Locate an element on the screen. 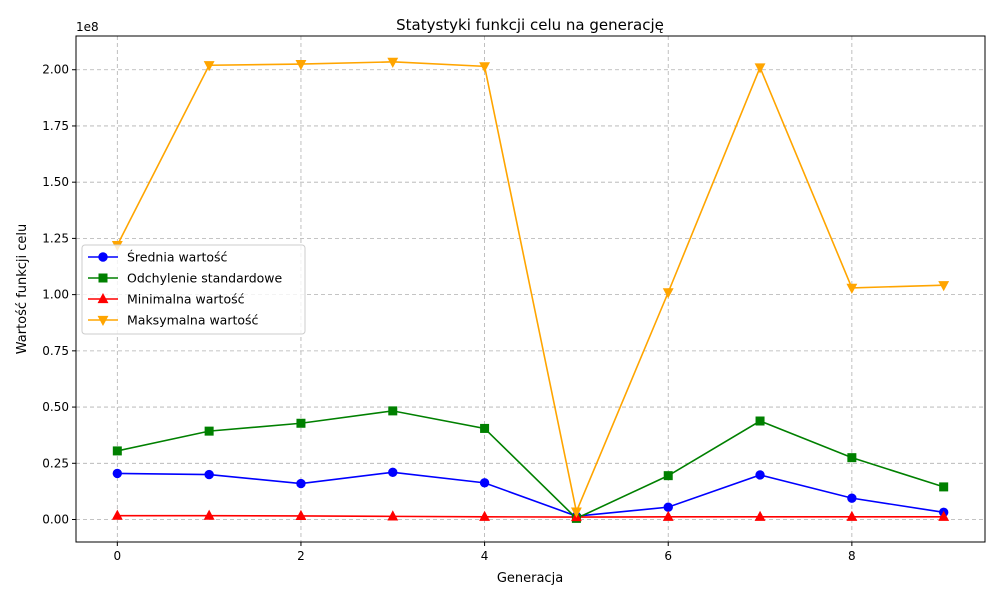 Image resolution: width=1000 pixels, height=600 pixels. x-tick-label: 2 is located at coordinates (301, 556).